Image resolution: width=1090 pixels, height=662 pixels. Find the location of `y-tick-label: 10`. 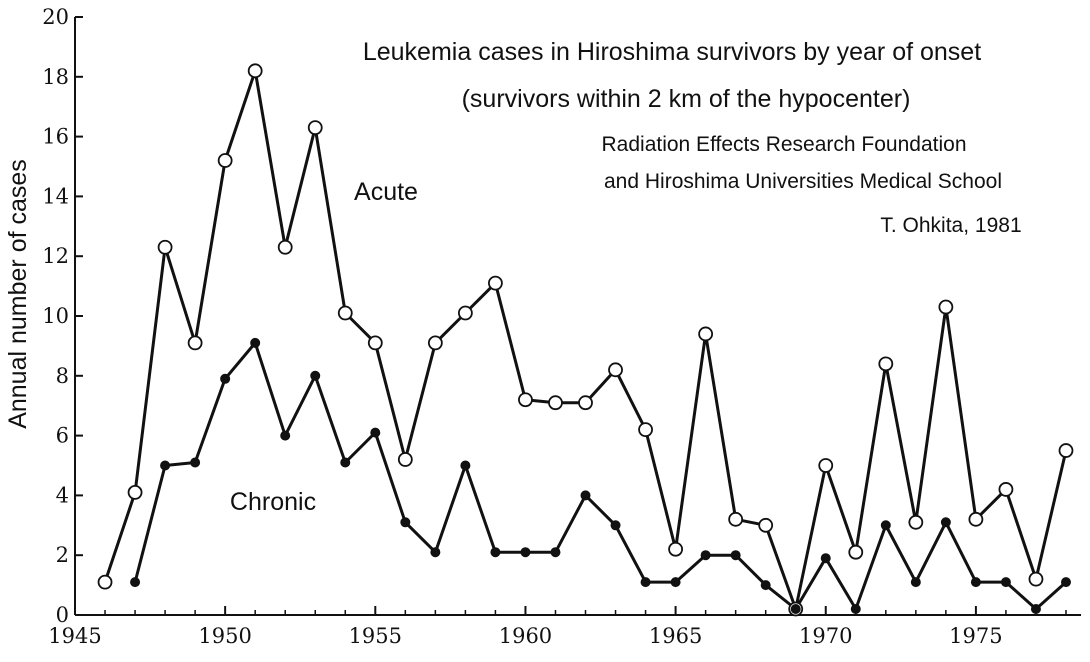

y-tick-label: 10 is located at coordinates (55, 316).